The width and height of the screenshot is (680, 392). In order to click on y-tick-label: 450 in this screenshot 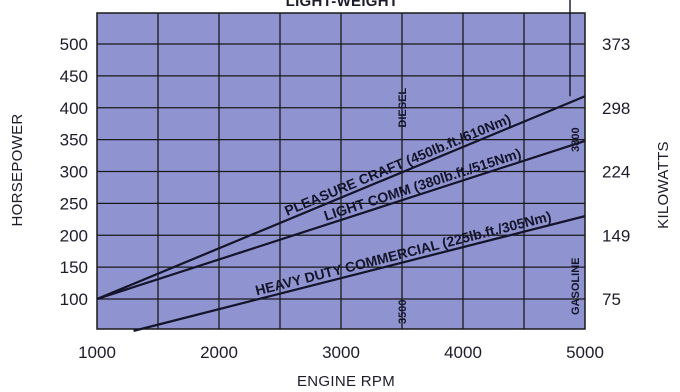, I will do `click(74, 76)`.